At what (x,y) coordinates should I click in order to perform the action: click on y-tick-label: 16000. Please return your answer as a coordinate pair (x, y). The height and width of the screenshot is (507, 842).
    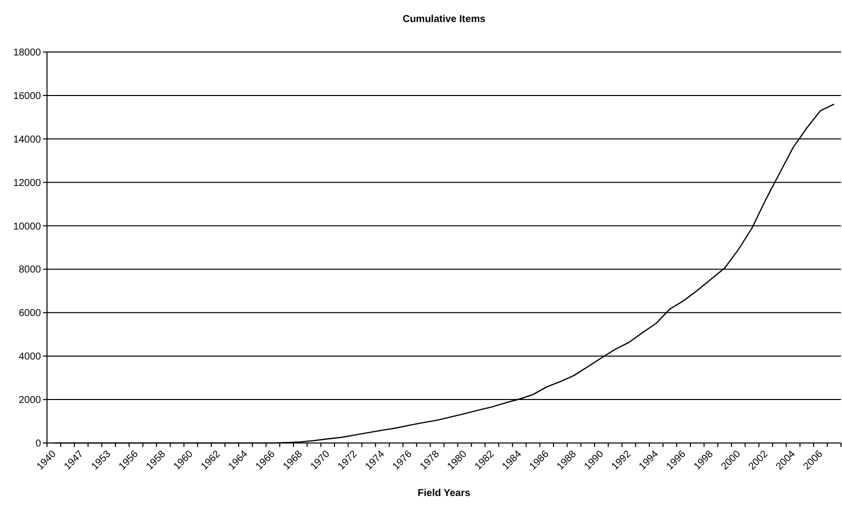
    Looking at the image, I should click on (27, 96).